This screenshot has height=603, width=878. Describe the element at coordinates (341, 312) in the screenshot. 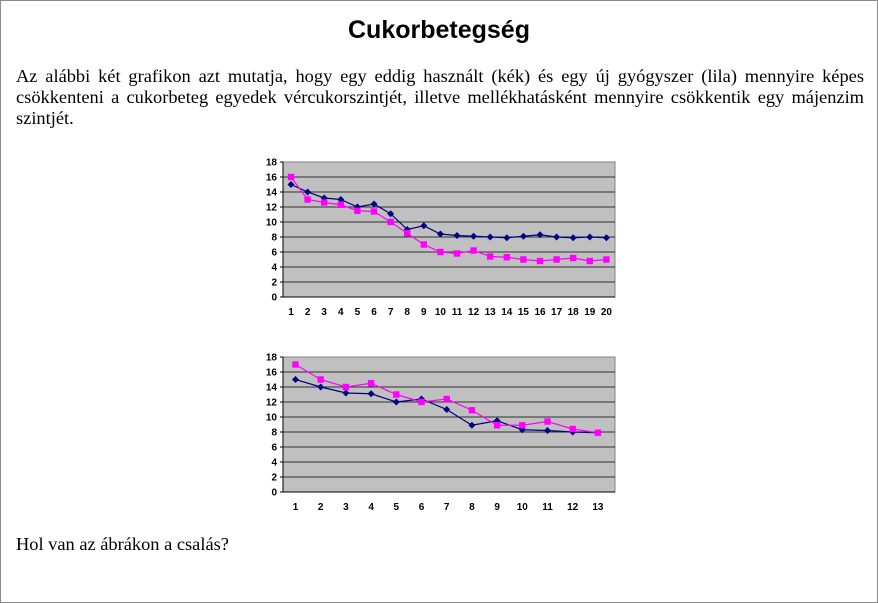

I see `x-tick-label: 4` at that location.